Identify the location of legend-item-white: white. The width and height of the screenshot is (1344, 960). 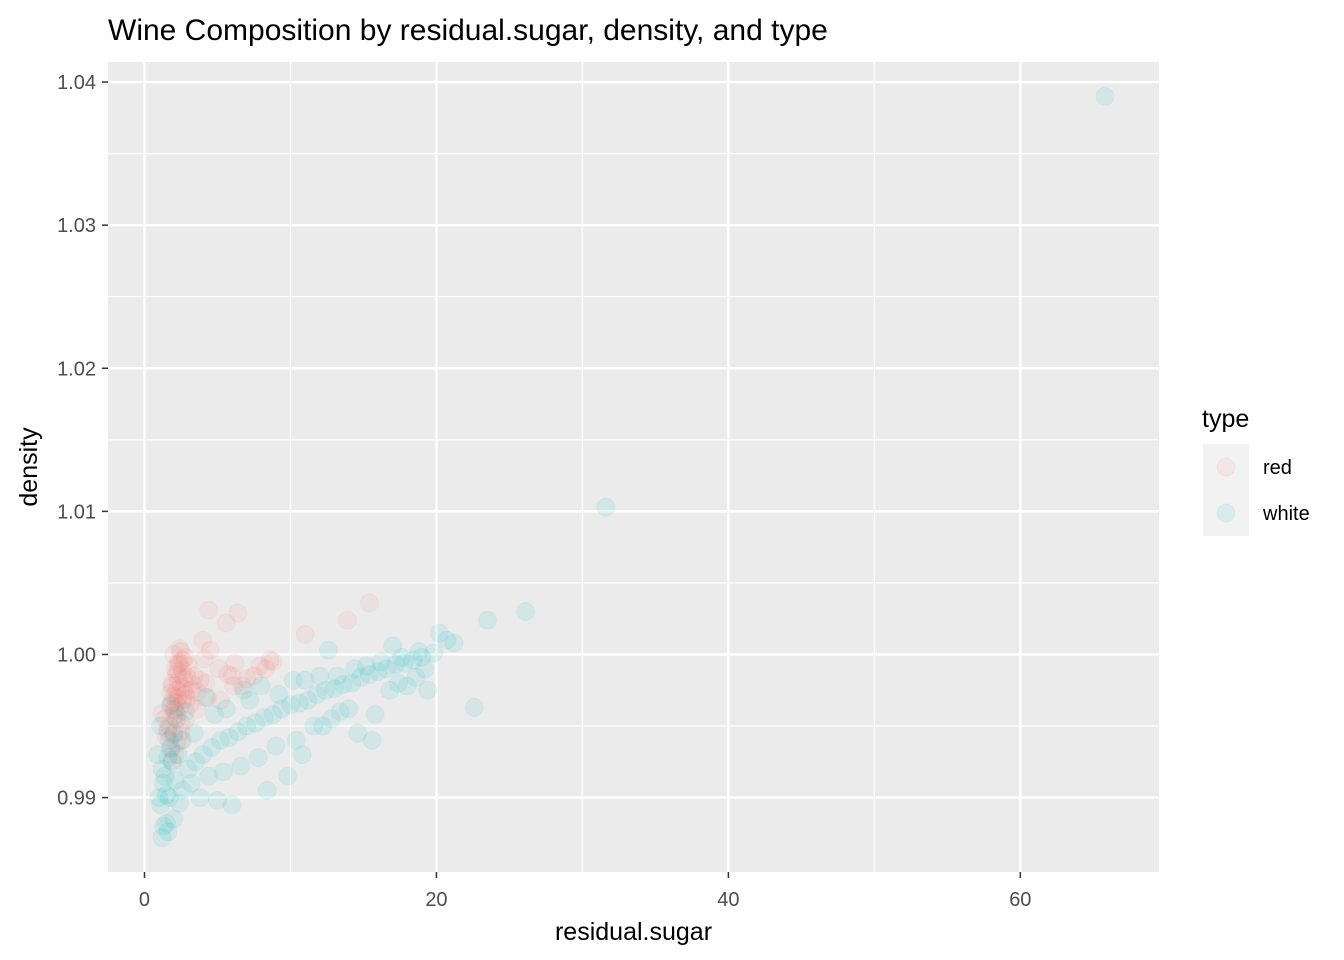
(1263, 514).